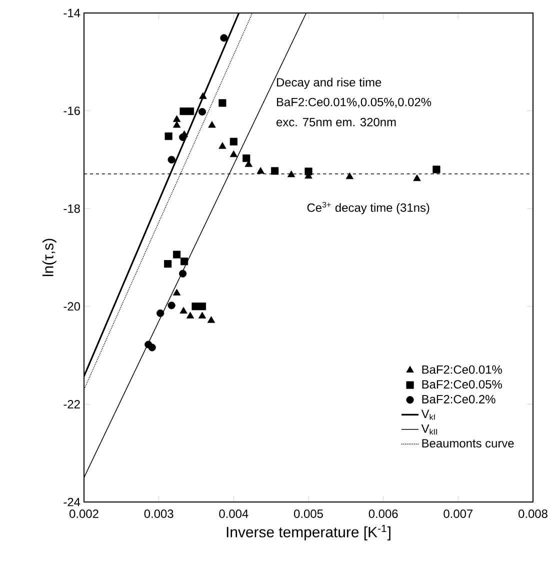 The width and height of the screenshot is (556, 584). Describe the element at coordinates (468, 443) in the screenshot. I see `legend-label: Beaumonts curve` at that location.